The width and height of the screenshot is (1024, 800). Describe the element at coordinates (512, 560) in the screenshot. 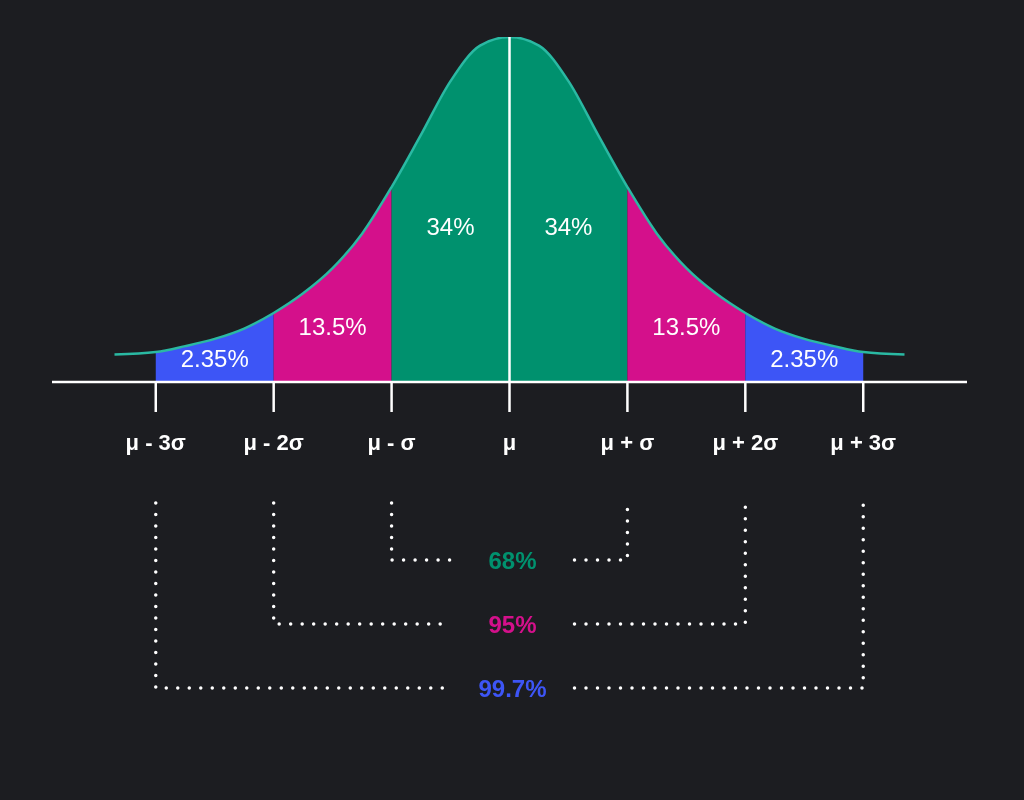

I see `text: 68%` at that location.